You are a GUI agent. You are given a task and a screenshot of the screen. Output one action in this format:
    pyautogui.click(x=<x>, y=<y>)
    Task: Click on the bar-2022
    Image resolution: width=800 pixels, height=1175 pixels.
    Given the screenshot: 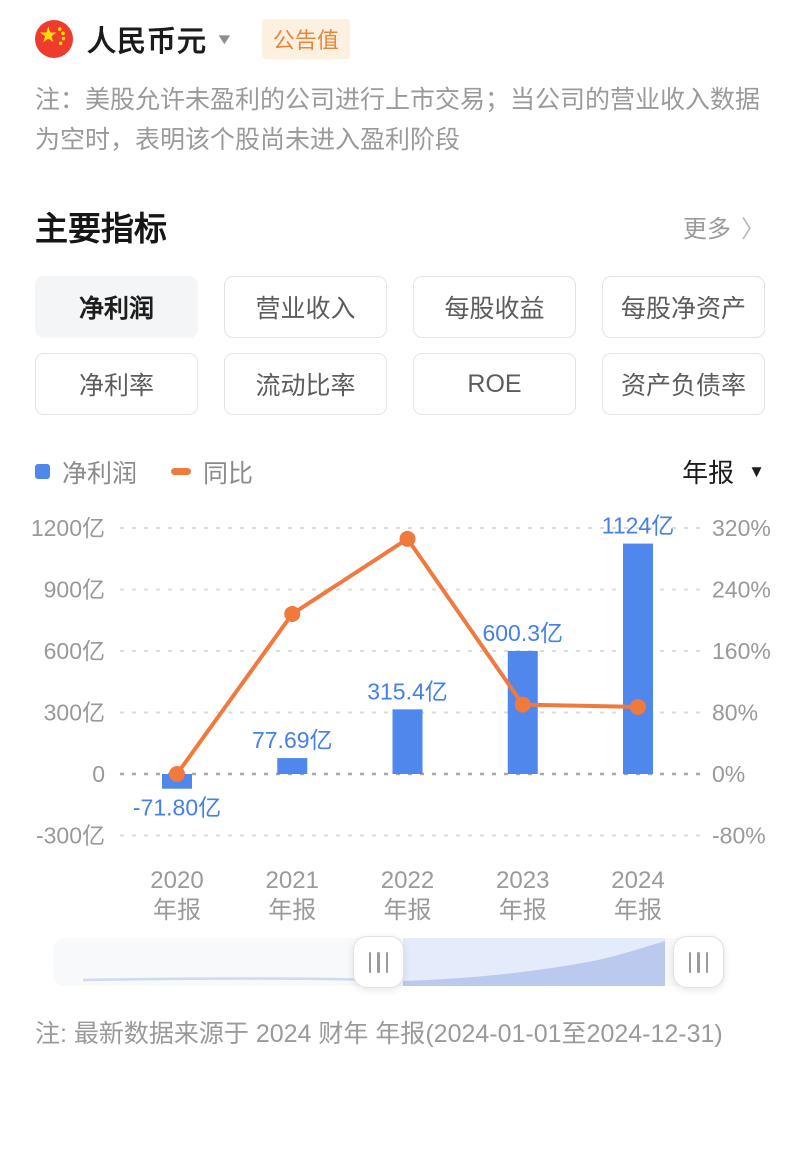 What is the action you would take?
    pyautogui.click(x=407, y=741)
    